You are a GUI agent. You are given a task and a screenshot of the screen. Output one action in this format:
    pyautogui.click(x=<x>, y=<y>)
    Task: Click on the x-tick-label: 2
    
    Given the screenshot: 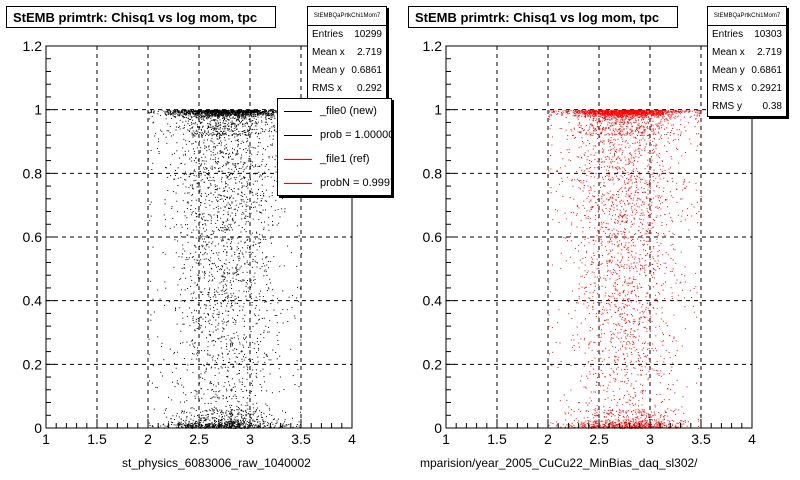 What is the action you would take?
    pyautogui.click(x=148, y=439)
    